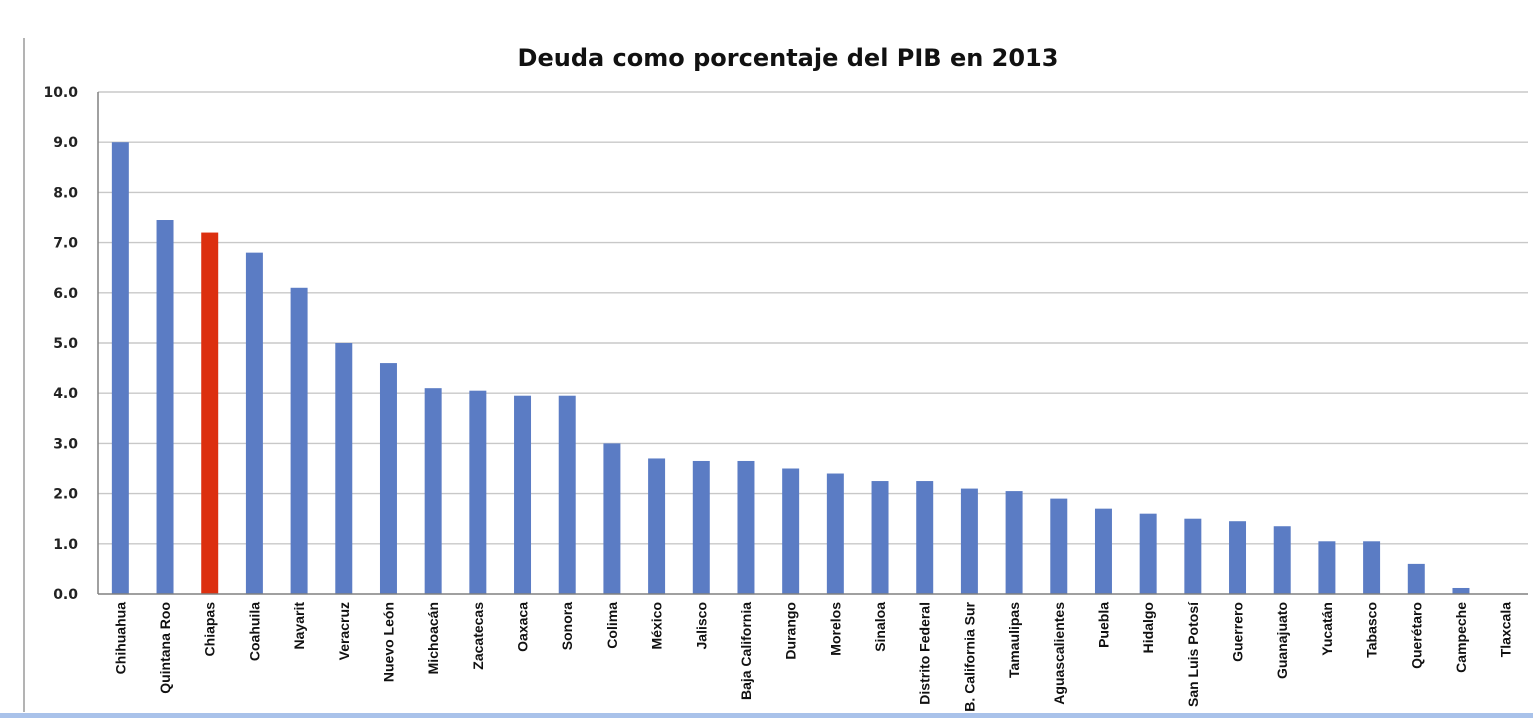 The height and width of the screenshot is (718, 1533). What do you see at coordinates (65, 244) in the screenshot?
I see `y-tick-label: 7.0` at bounding box center [65, 244].